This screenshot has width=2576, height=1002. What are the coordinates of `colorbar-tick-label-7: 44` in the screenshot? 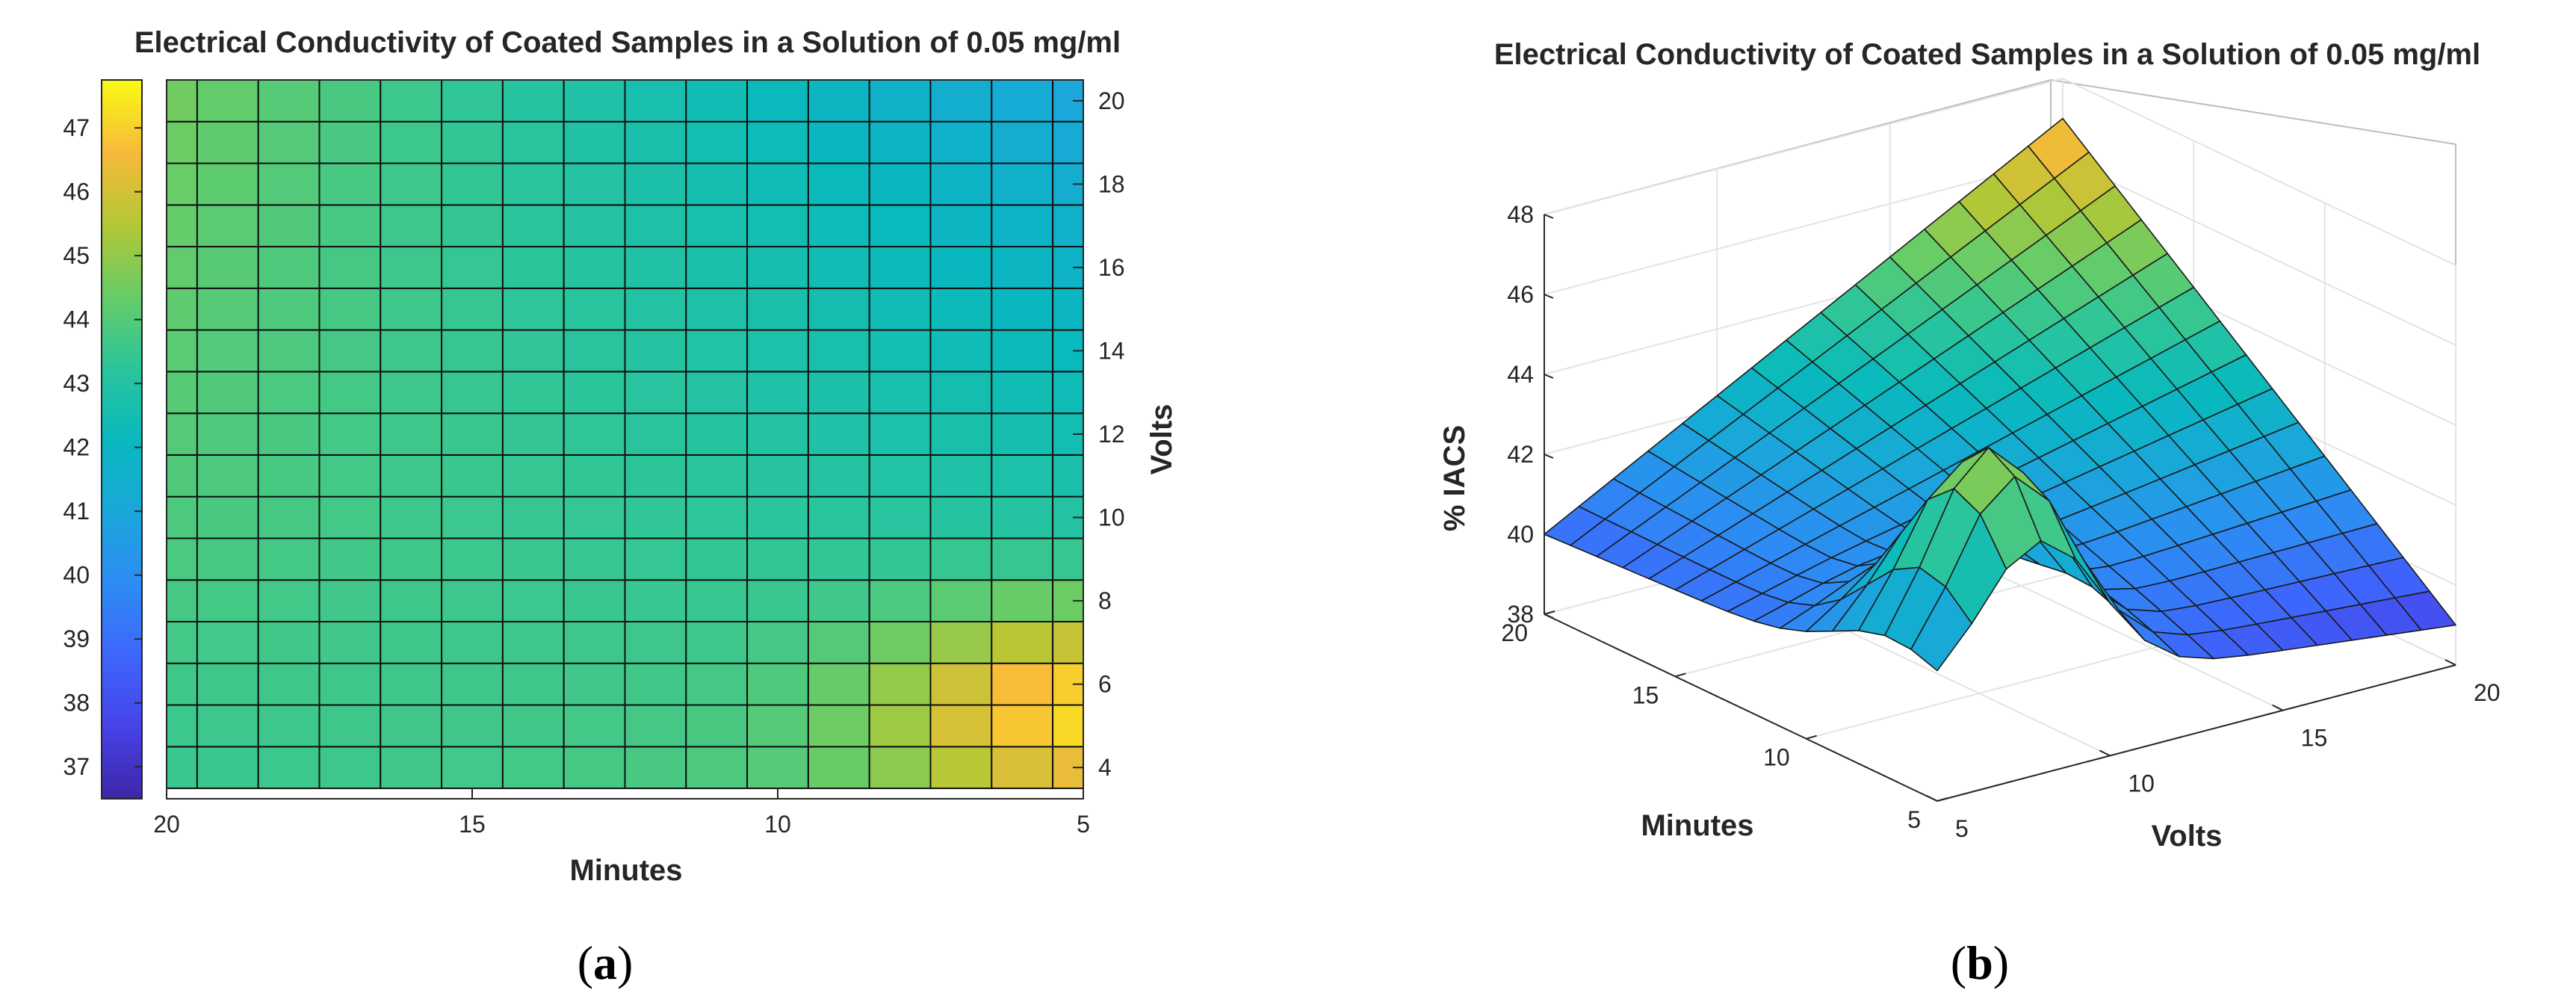 It's located at (76, 319).